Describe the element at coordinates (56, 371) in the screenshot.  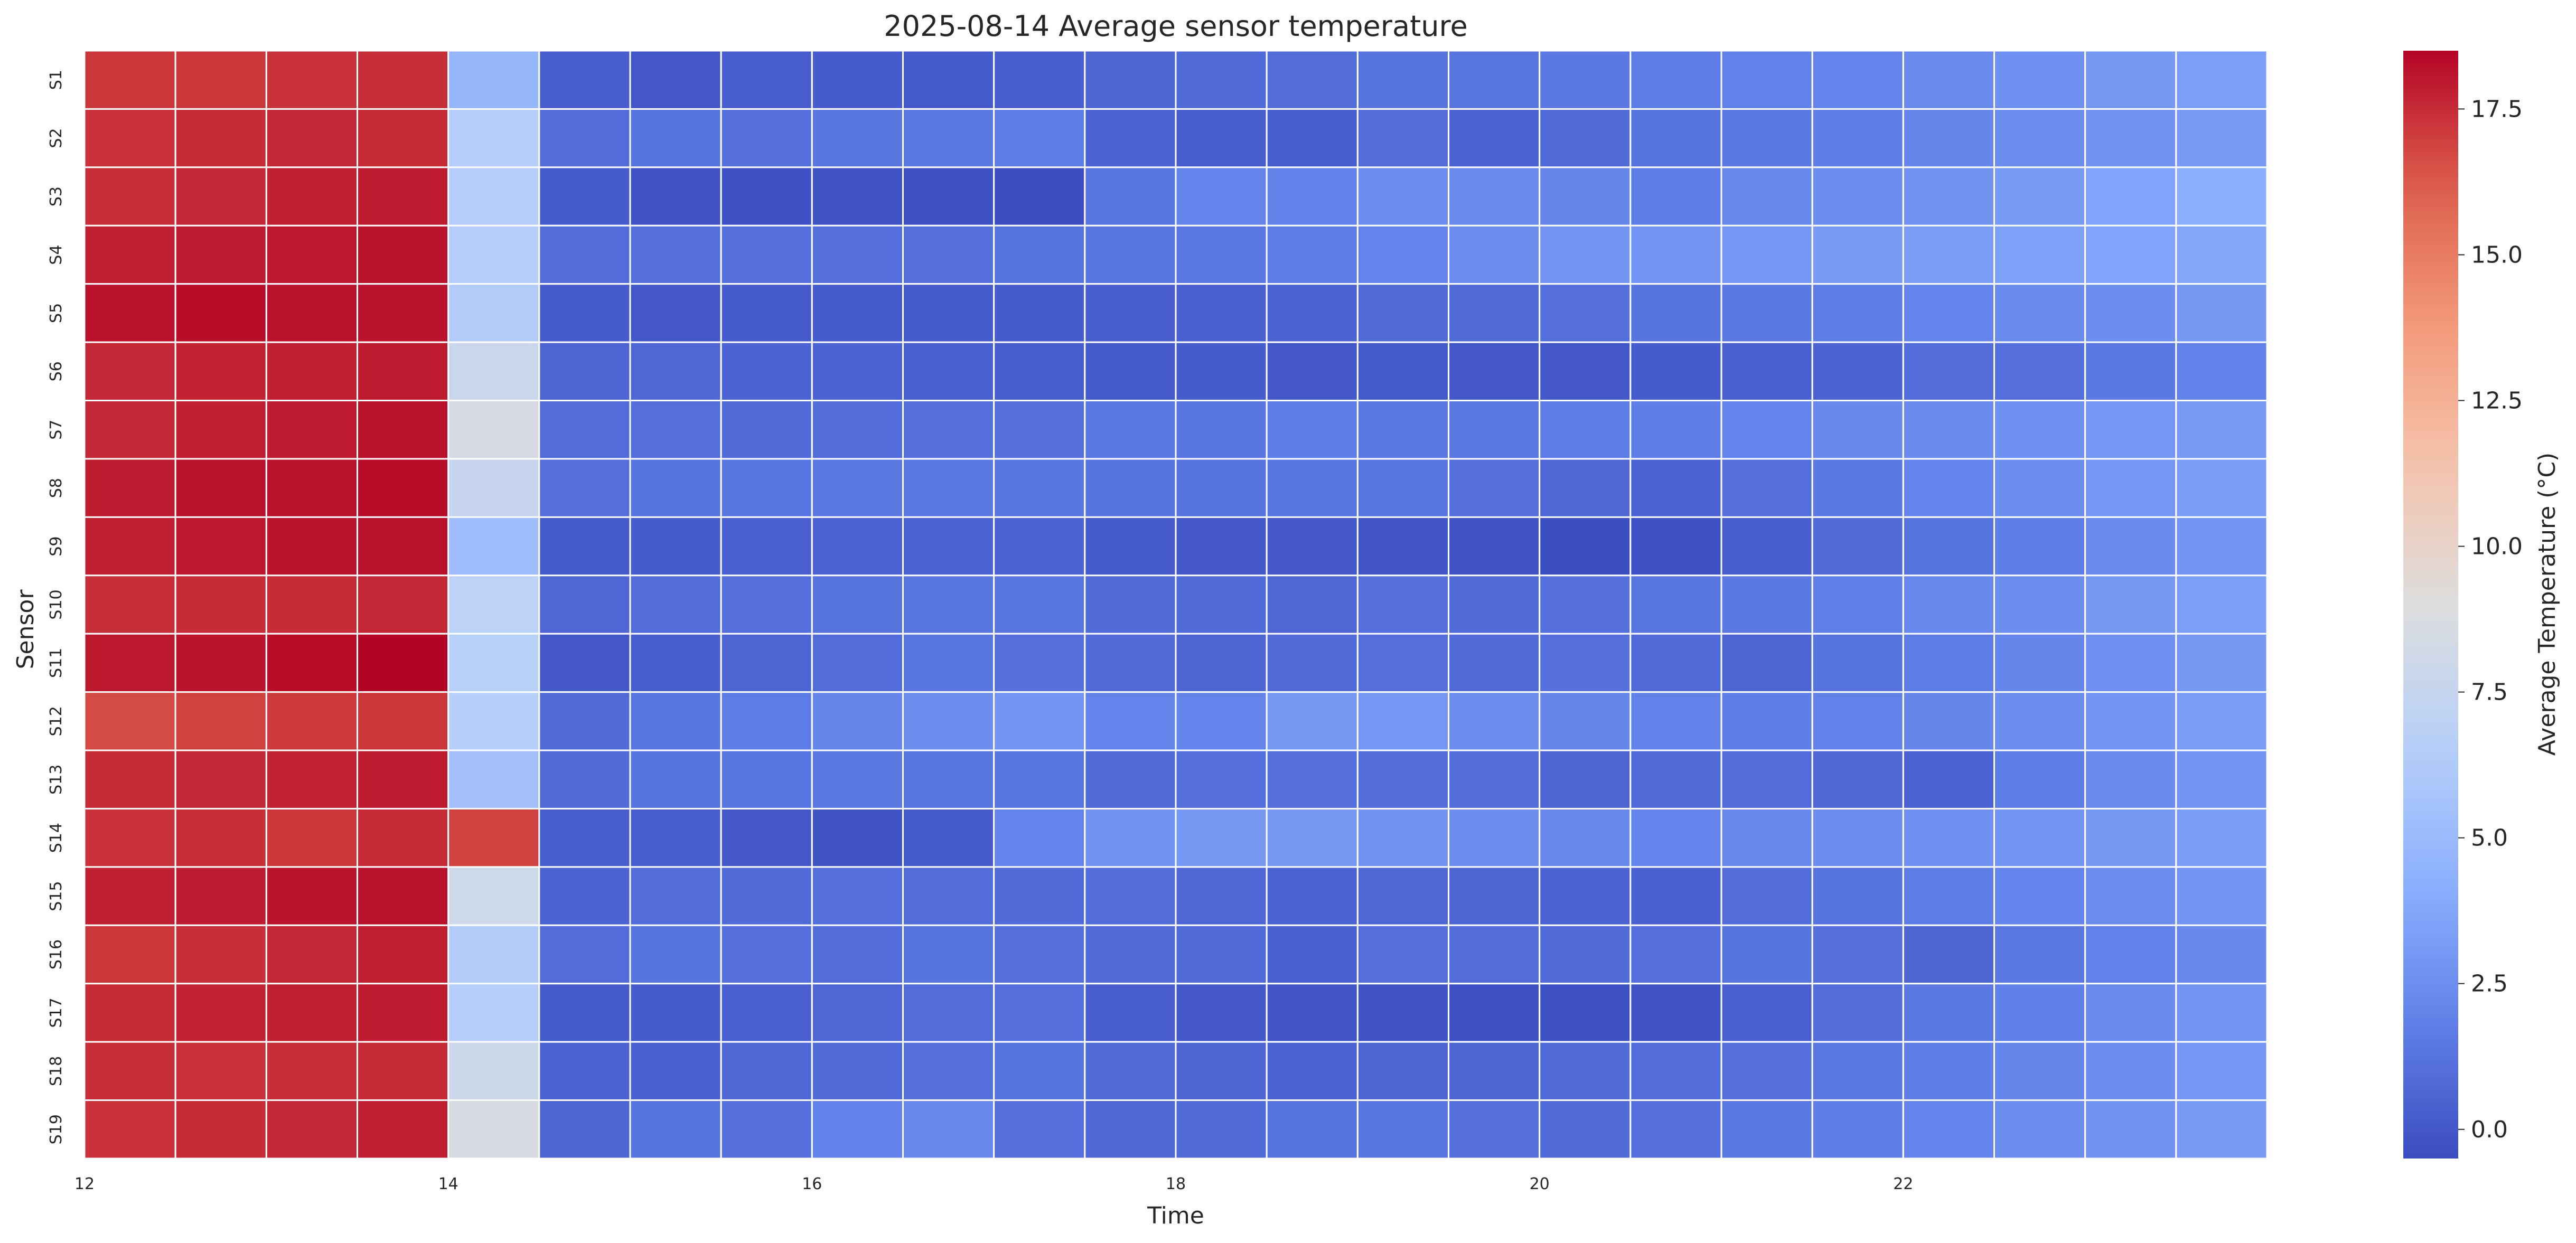
I see `sensor-tick-label: S6` at that location.